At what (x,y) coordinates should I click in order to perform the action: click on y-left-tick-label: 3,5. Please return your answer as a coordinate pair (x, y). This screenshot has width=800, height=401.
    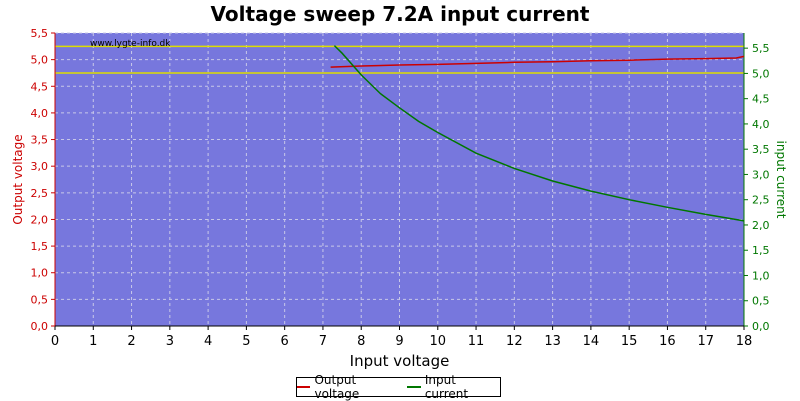
    Looking at the image, I should click on (40, 140).